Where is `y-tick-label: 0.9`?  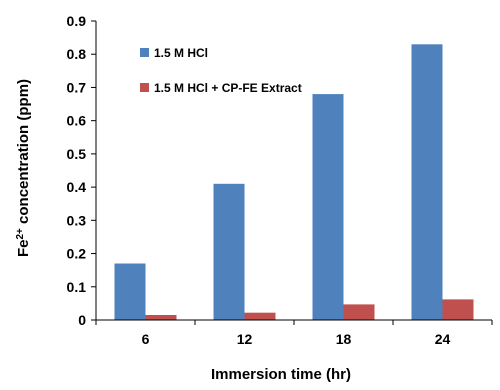
y-tick-label: 0.9 is located at coordinates (77, 21).